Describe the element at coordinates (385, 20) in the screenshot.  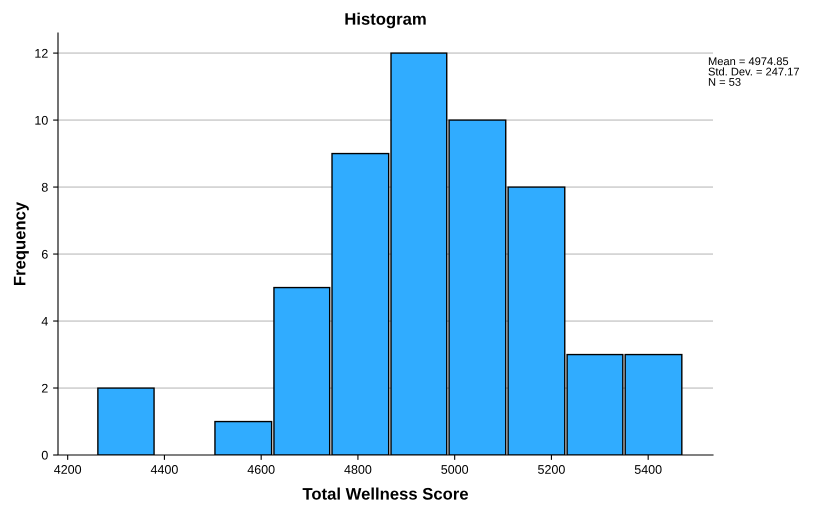
I see `chart-title: Histogram` at that location.